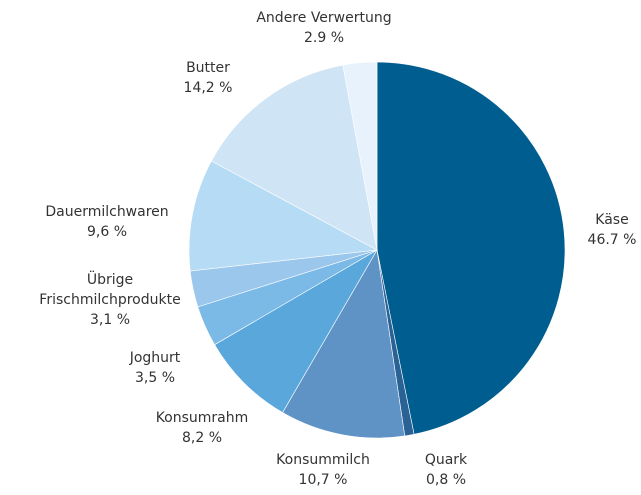 This screenshot has height=495, width=641. I want to click on category-name: Käse, so click(612, 220).